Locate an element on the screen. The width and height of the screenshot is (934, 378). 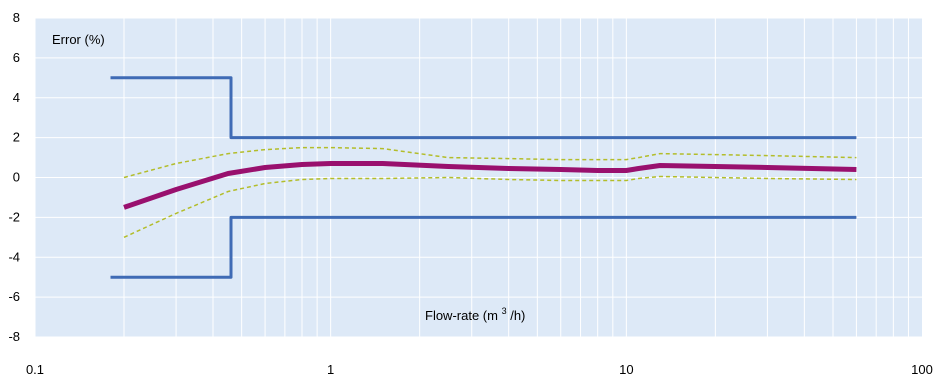
lower-limit-line is located at coordinates (483, 247).